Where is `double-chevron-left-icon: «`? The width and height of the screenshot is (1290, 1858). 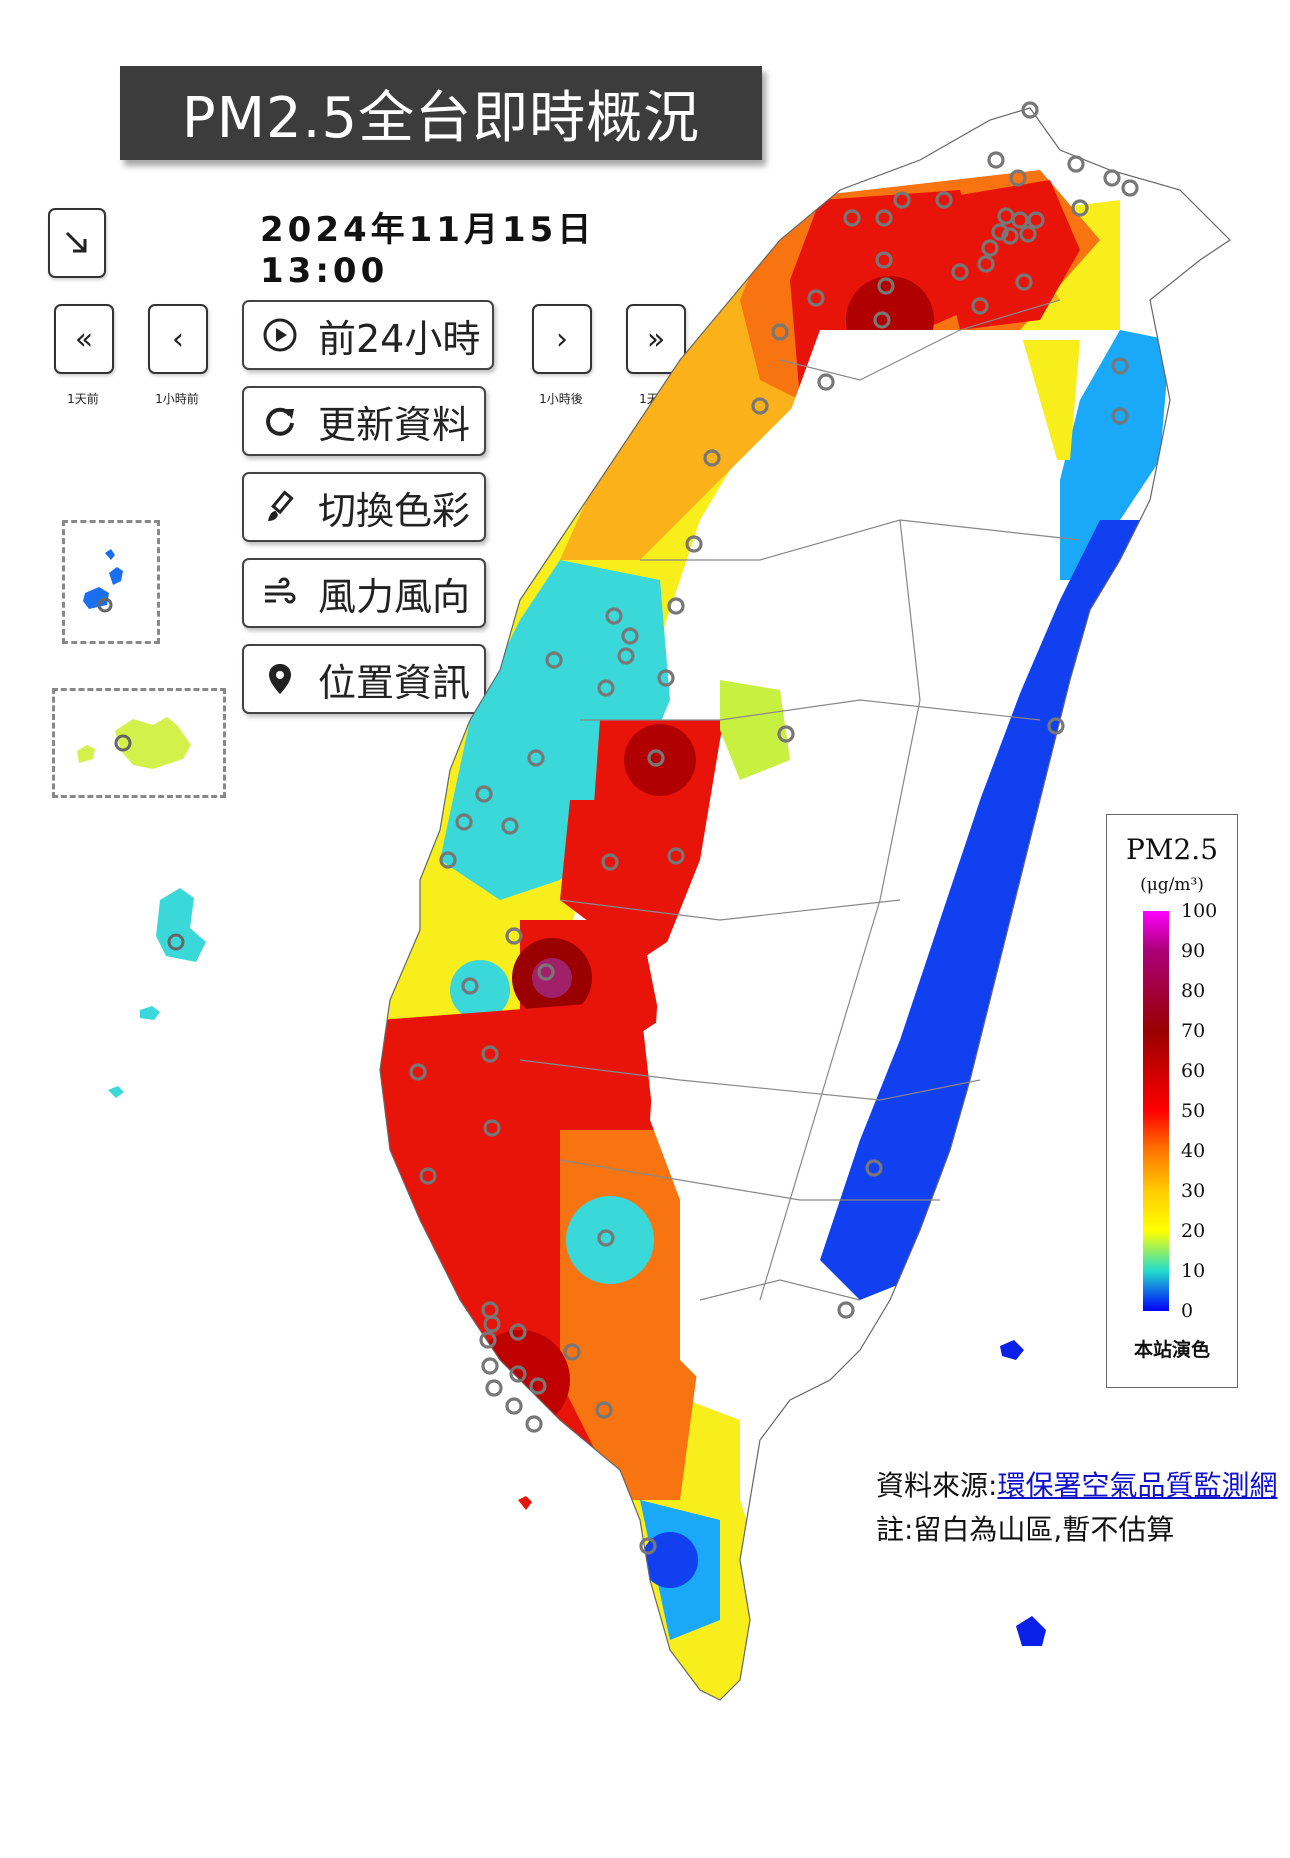
double-chevron-left-icon: « is located at coordinates (84, 339).